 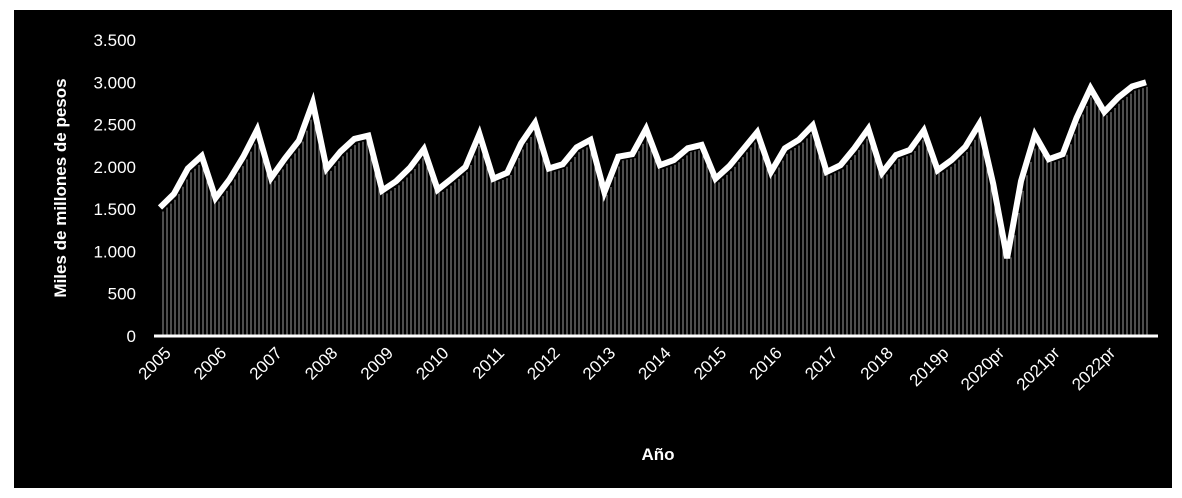 What do you see at coordinates (821, 363) in the screenshot?
I see `x-tick-label: 2017` at bounding box center [821, 363].